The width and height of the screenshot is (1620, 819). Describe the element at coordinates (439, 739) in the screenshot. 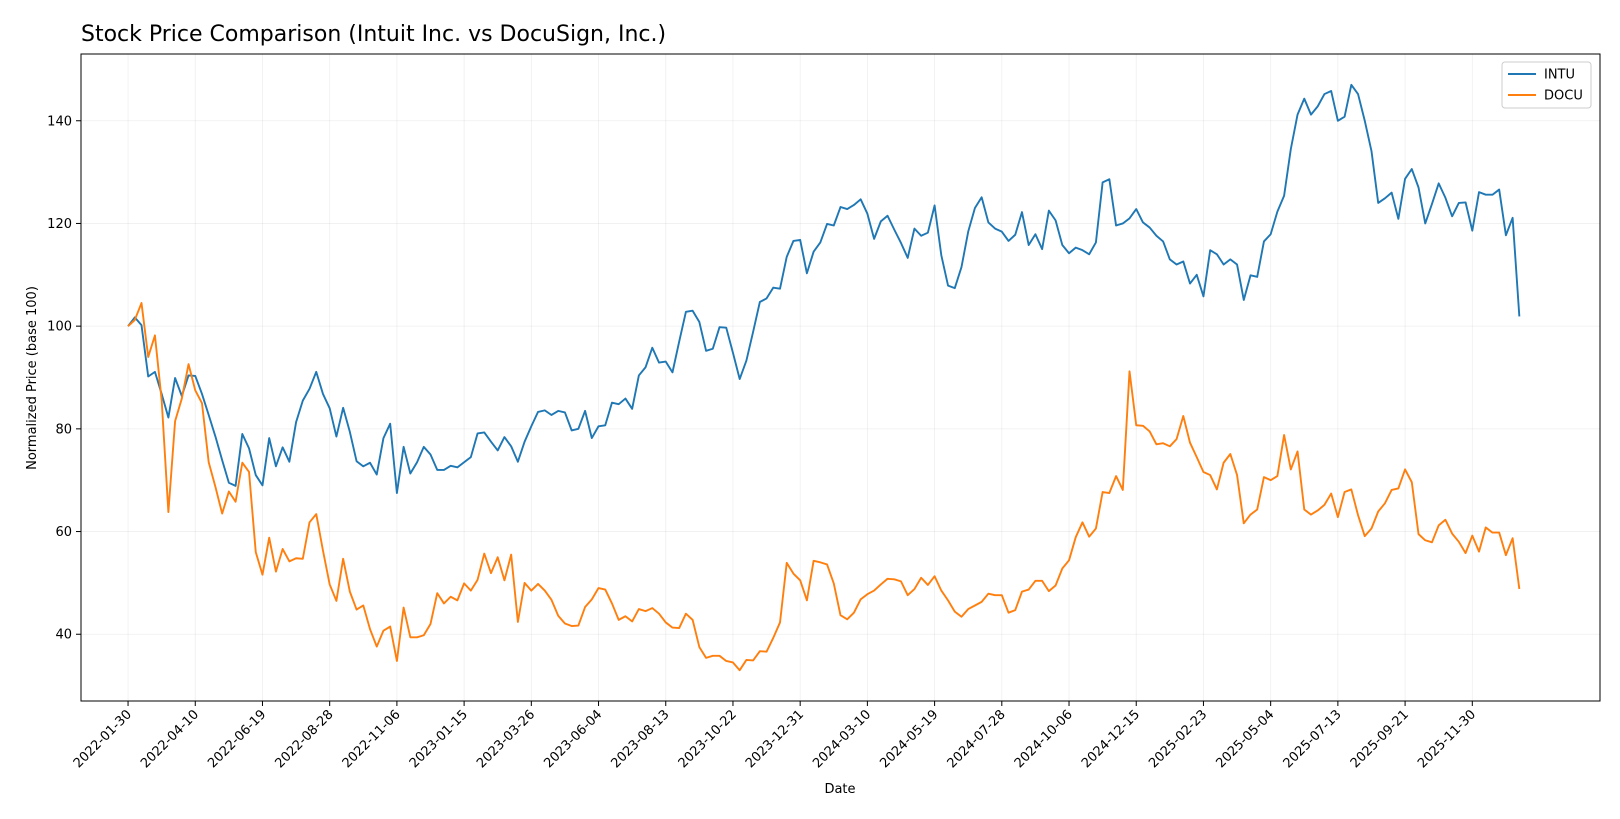

I see `x-tick-label: 2023-01-15` at that location.